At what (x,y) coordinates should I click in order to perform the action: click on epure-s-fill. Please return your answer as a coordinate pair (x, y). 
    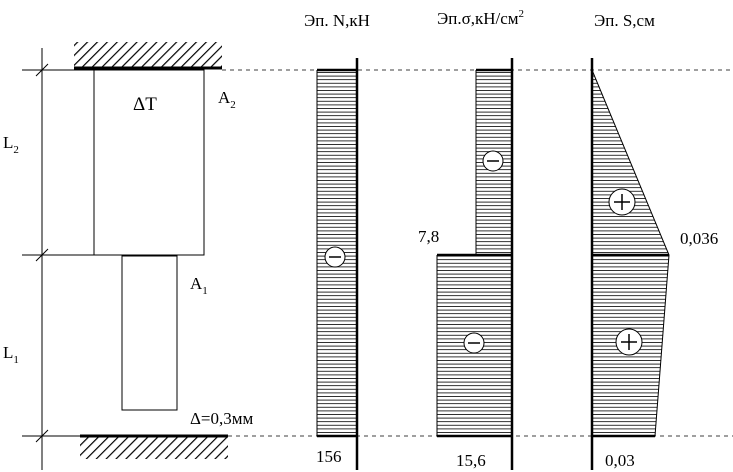
    Looking at the image, I should click on (630, 253).